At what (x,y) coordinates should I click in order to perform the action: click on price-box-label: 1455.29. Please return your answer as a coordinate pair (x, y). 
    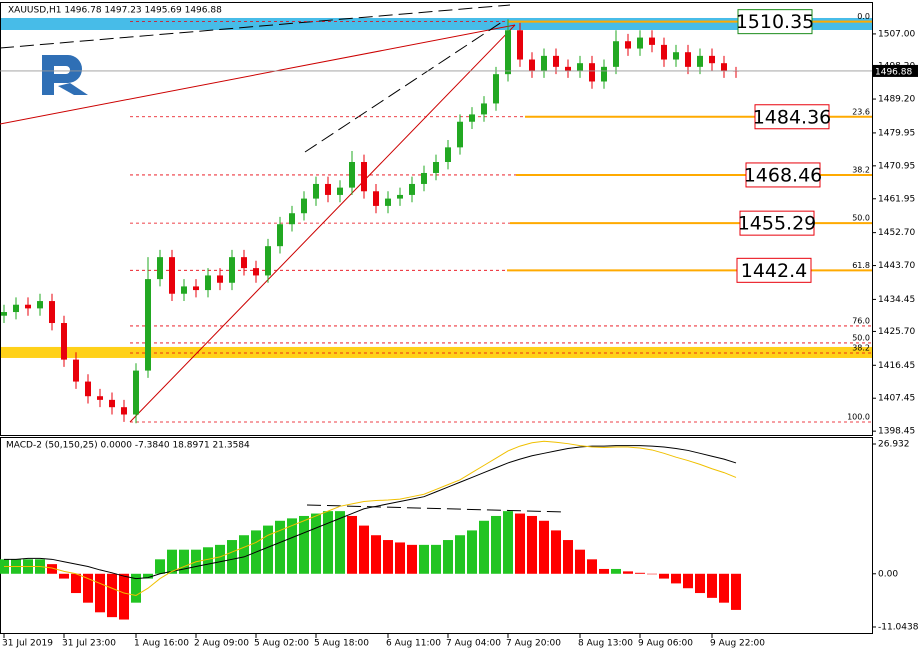
    Looking at the image, I should click on (777, 224).